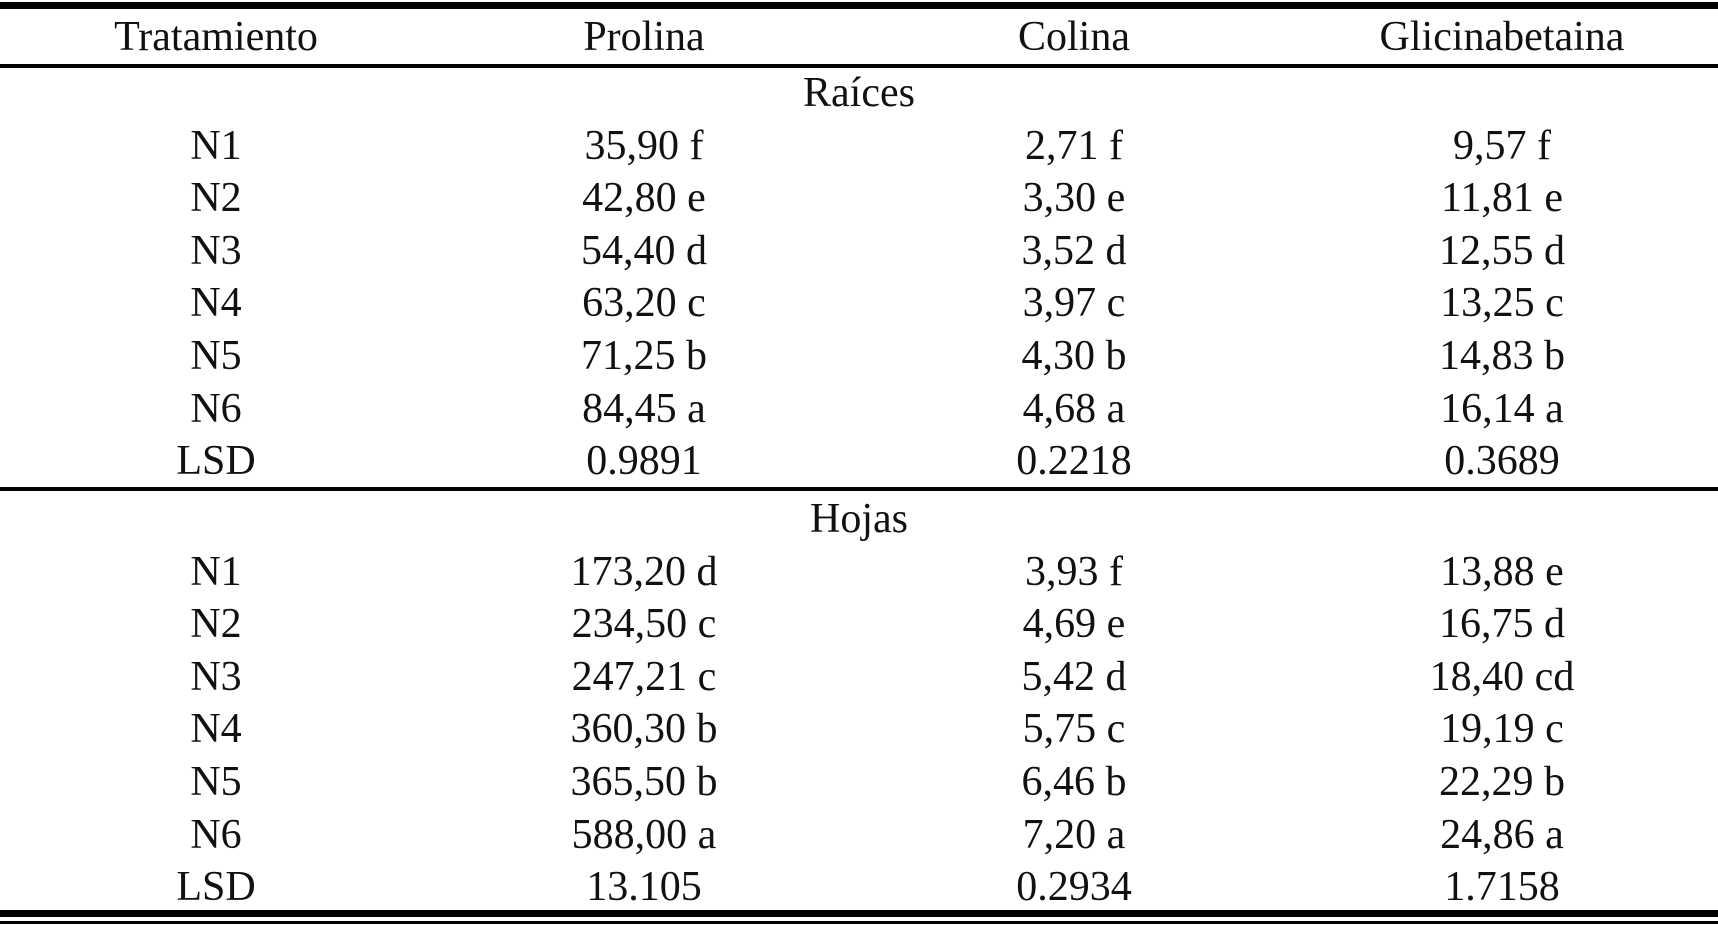  Describe the element at coordinates (1502, 145) in the screenshot. I see `cell-value: 9,57 f` at that location.